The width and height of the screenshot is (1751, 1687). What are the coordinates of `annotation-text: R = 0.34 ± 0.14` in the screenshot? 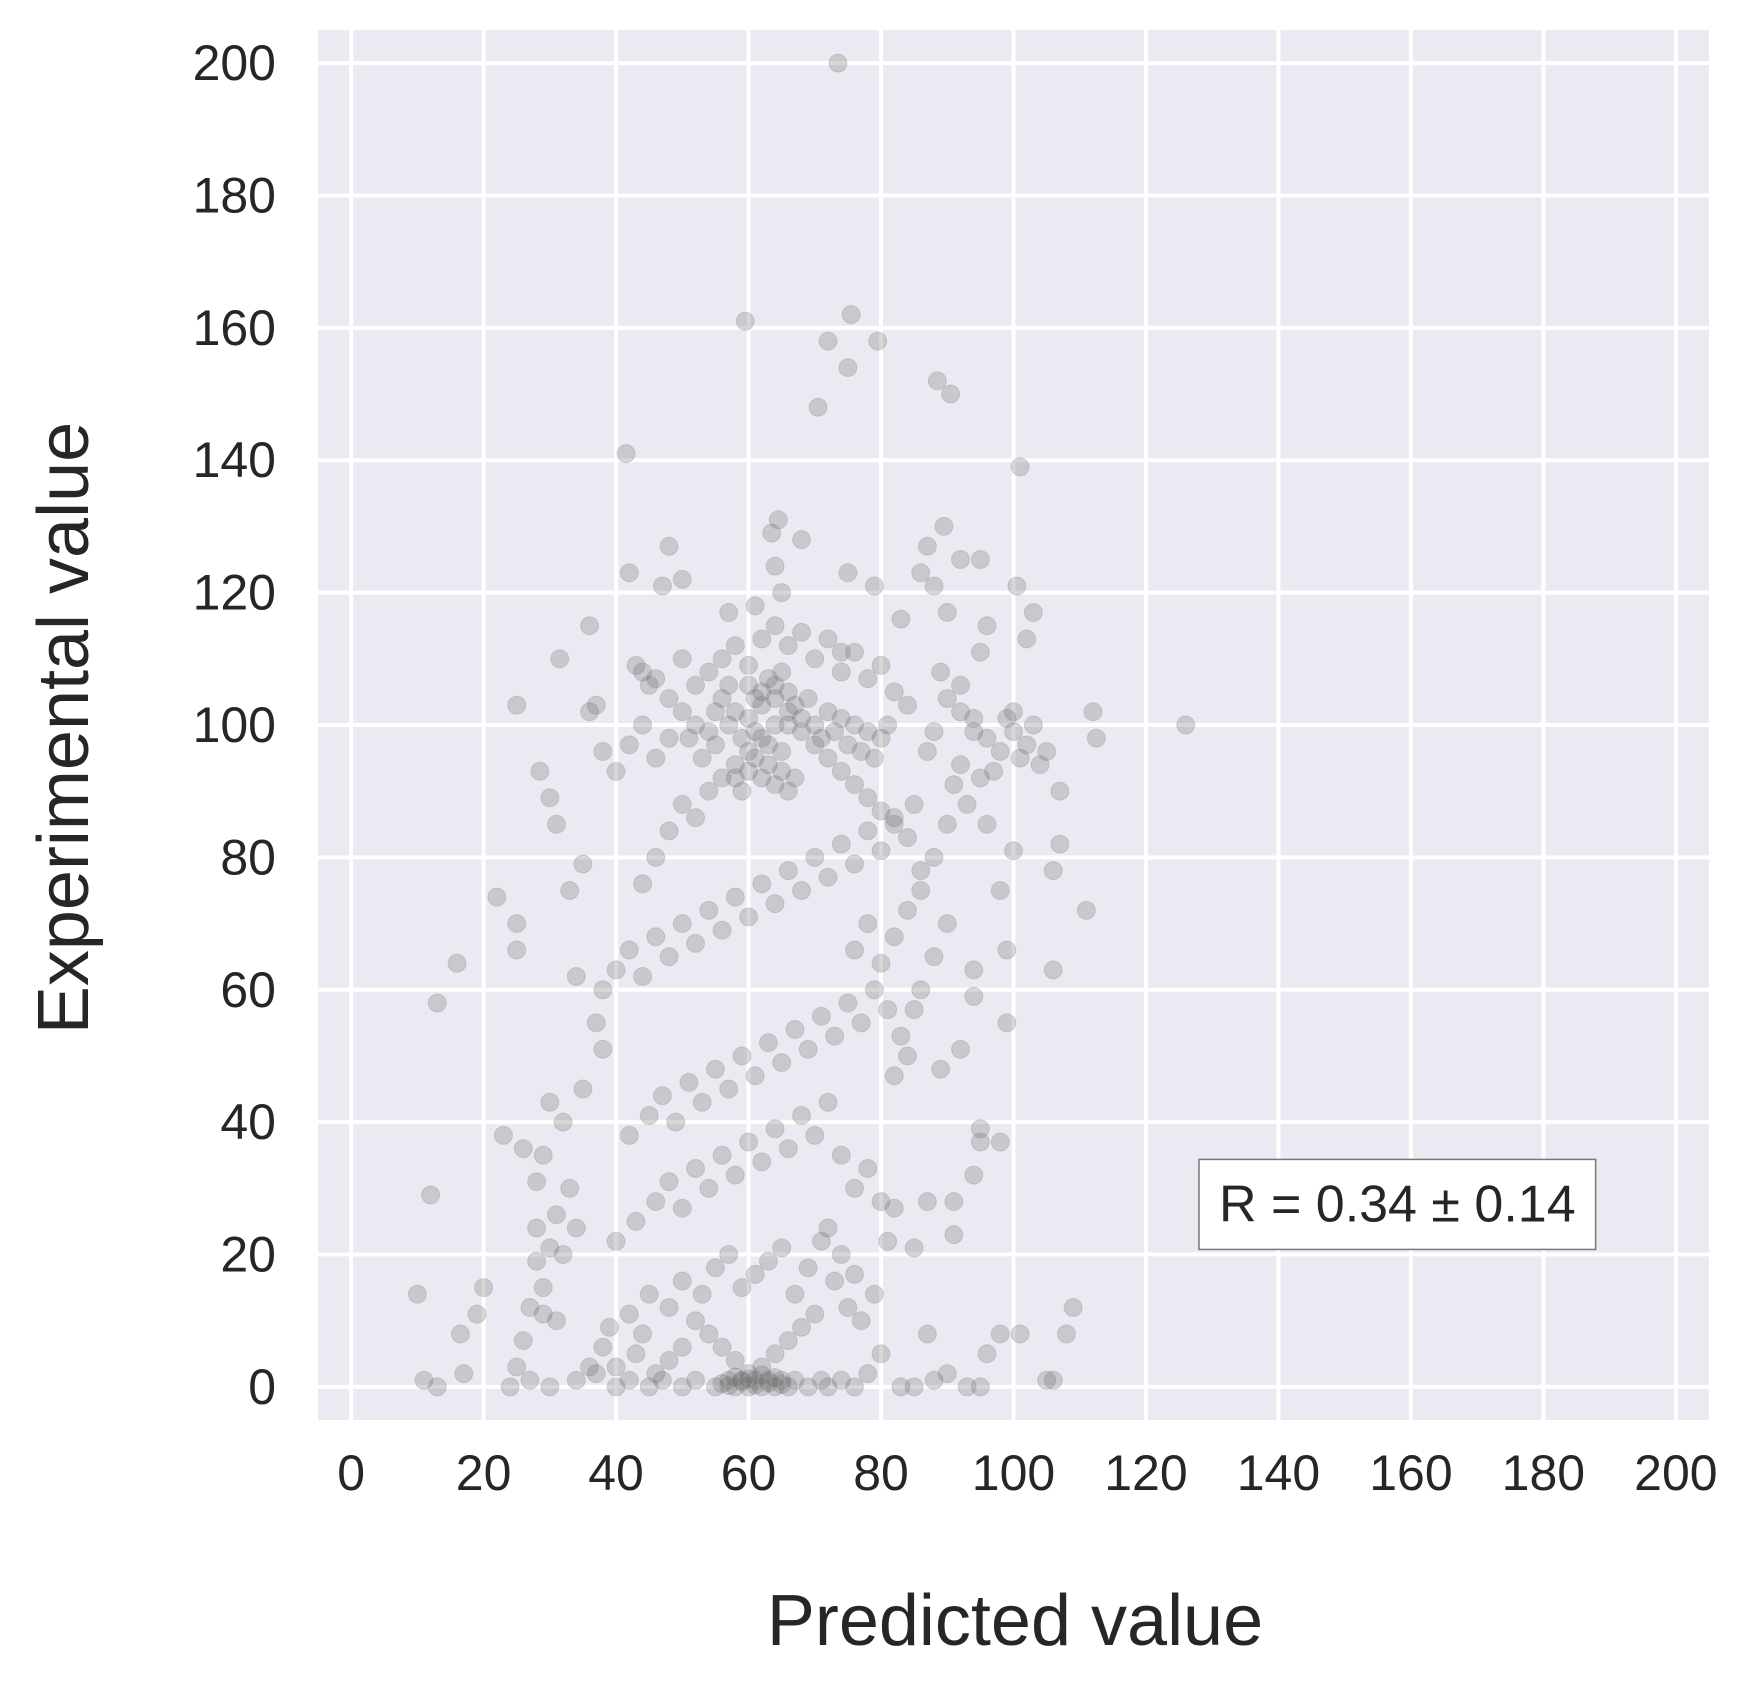 It's located at (1397, 1204).